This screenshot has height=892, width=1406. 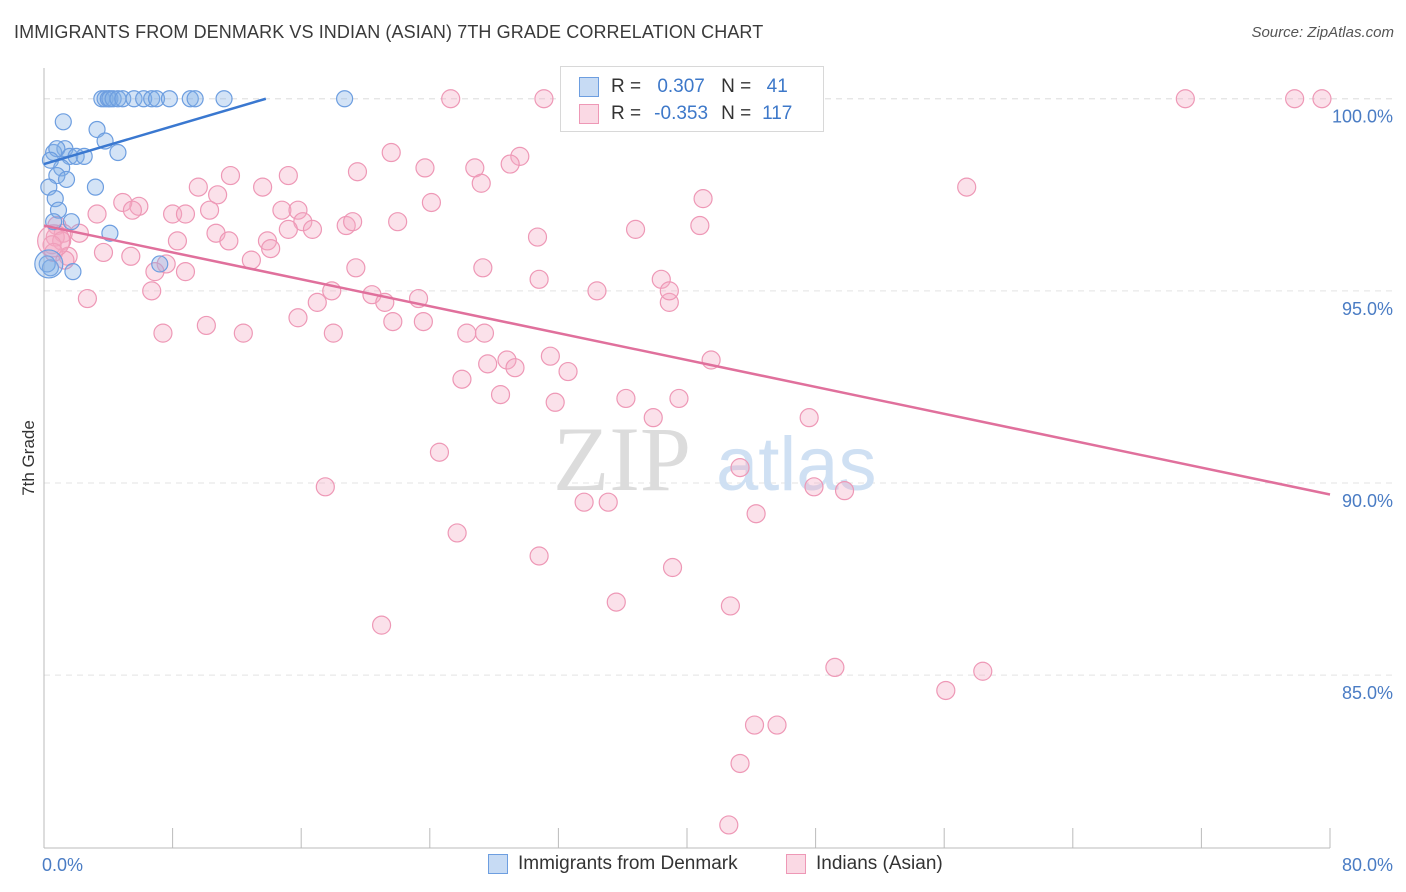 What do you see at coordinates (1367, 693) in the screenshot?
I see `y-tick-label: 85.0%` at bounding box center [1367, 693].